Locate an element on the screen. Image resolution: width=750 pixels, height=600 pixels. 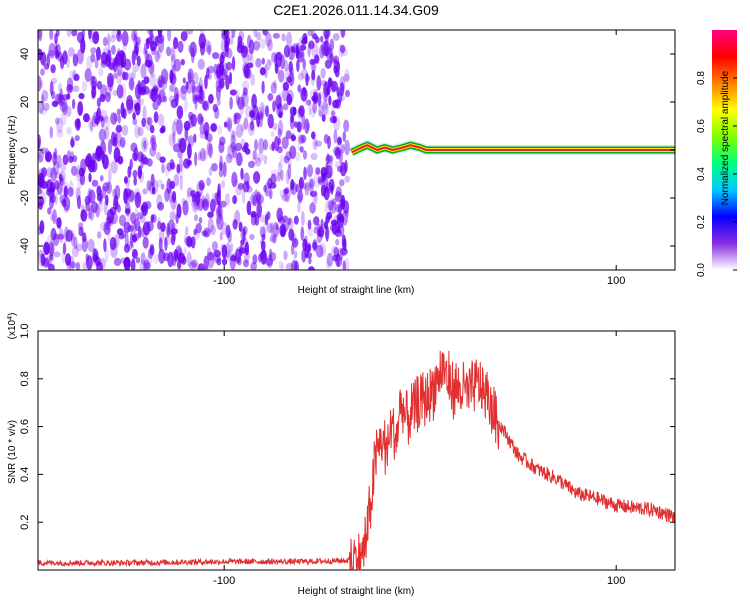
snr-x-tick-label: 100 is located at coordinates (616, 581).